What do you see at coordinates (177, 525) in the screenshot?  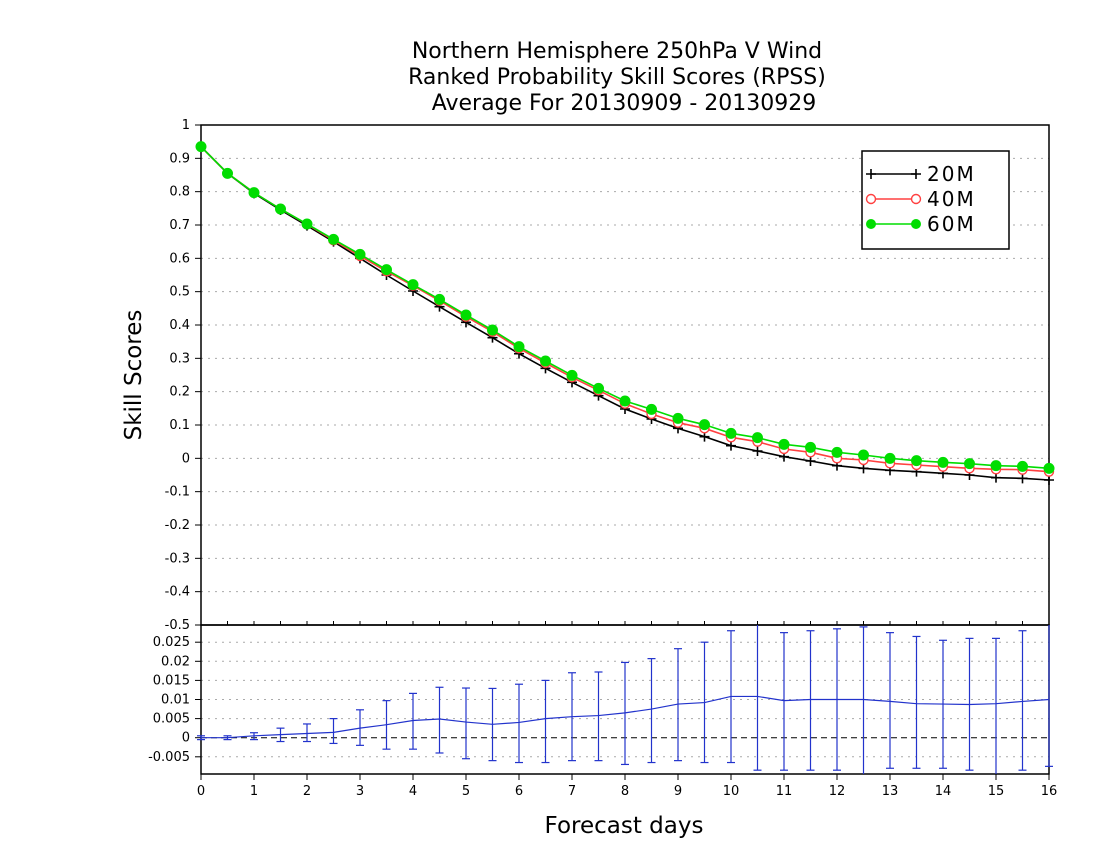 I see `top-y-tick-label: -0.2` at bounding box center [177, 525].